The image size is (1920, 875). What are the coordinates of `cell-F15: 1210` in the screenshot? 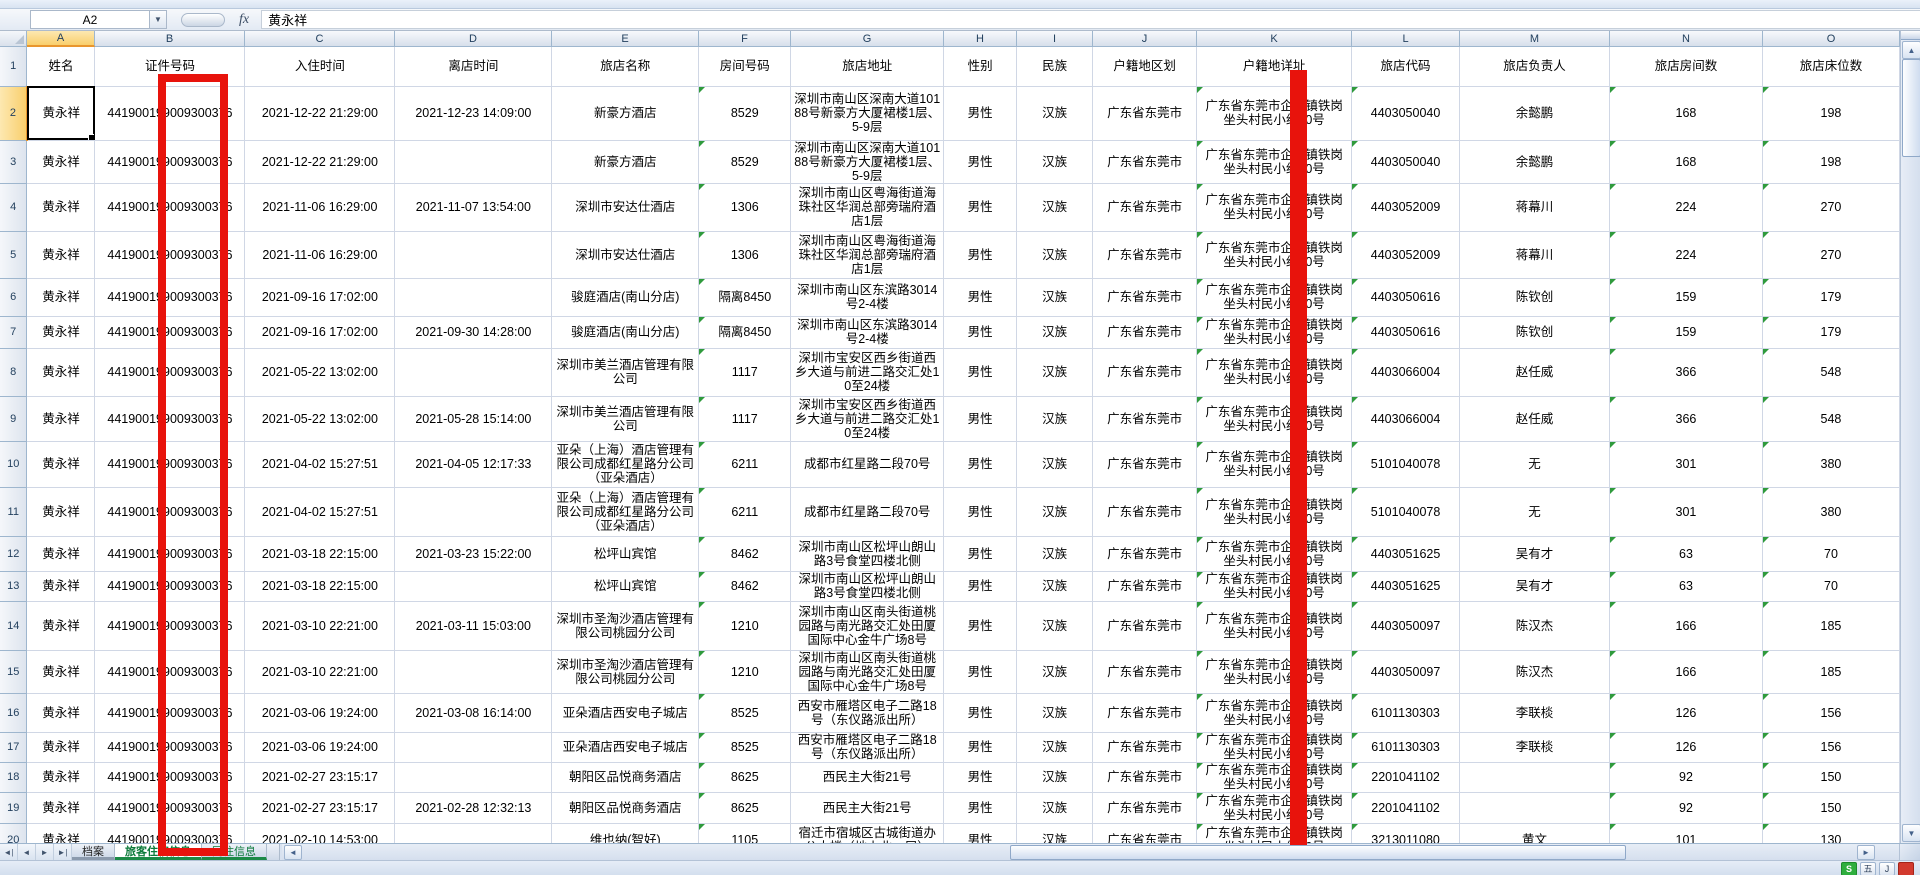 It's located at (745, 672).